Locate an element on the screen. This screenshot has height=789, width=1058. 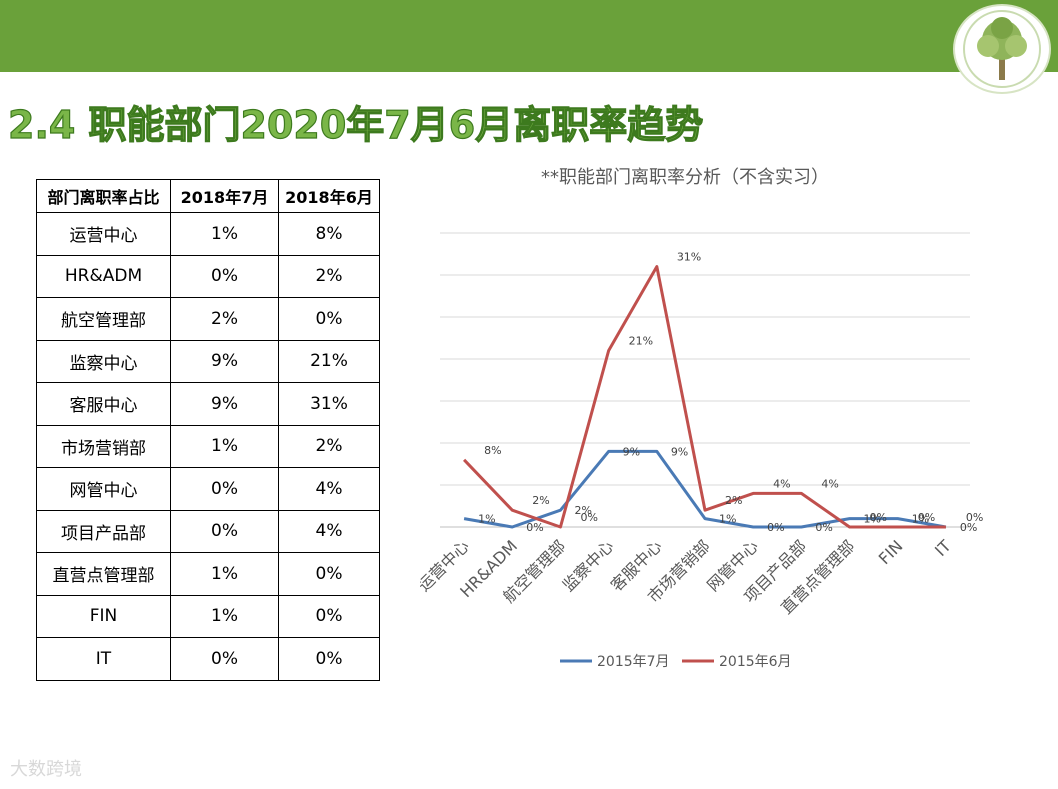
department-cell: 直营点管理部 is located at coordinates (103, 574).